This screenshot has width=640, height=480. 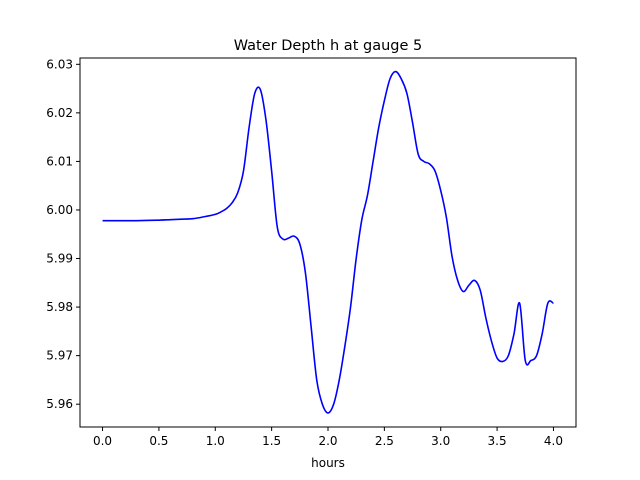 I want to click on y-tick-label: 5.96, so click(x=59, y=404).